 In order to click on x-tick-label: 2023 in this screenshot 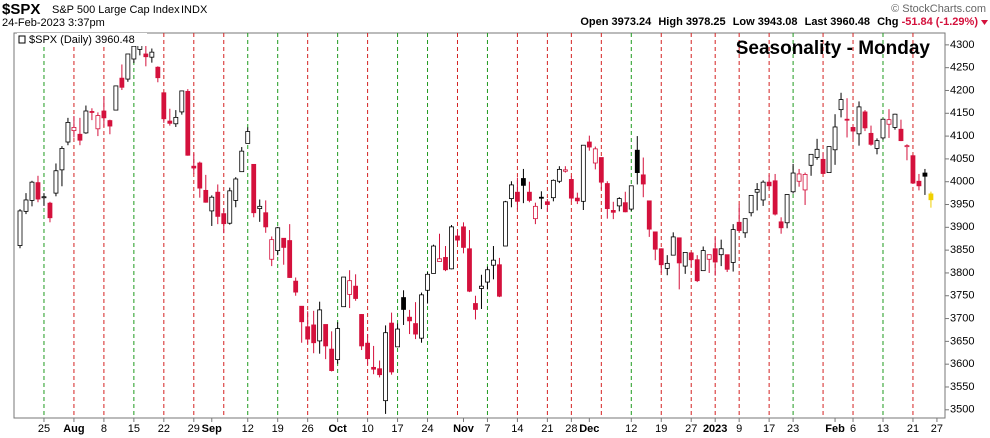, I will do `click(715, 429)`.